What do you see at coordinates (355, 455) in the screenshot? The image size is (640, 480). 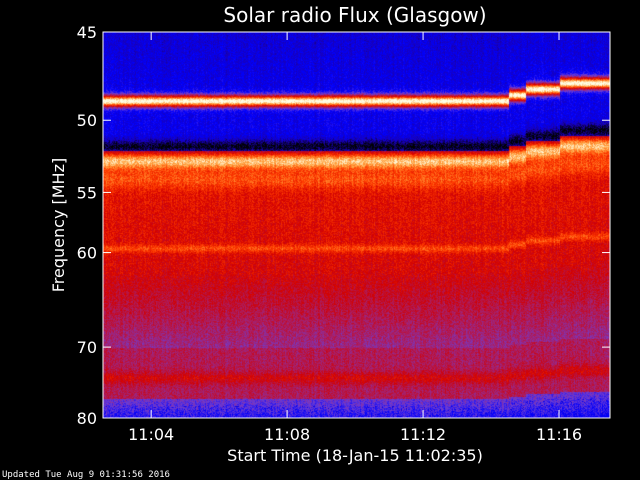 I see `x-axis-label: Start Time (18-Jan-15 11:02:35)` at bounding box center [355, 455].